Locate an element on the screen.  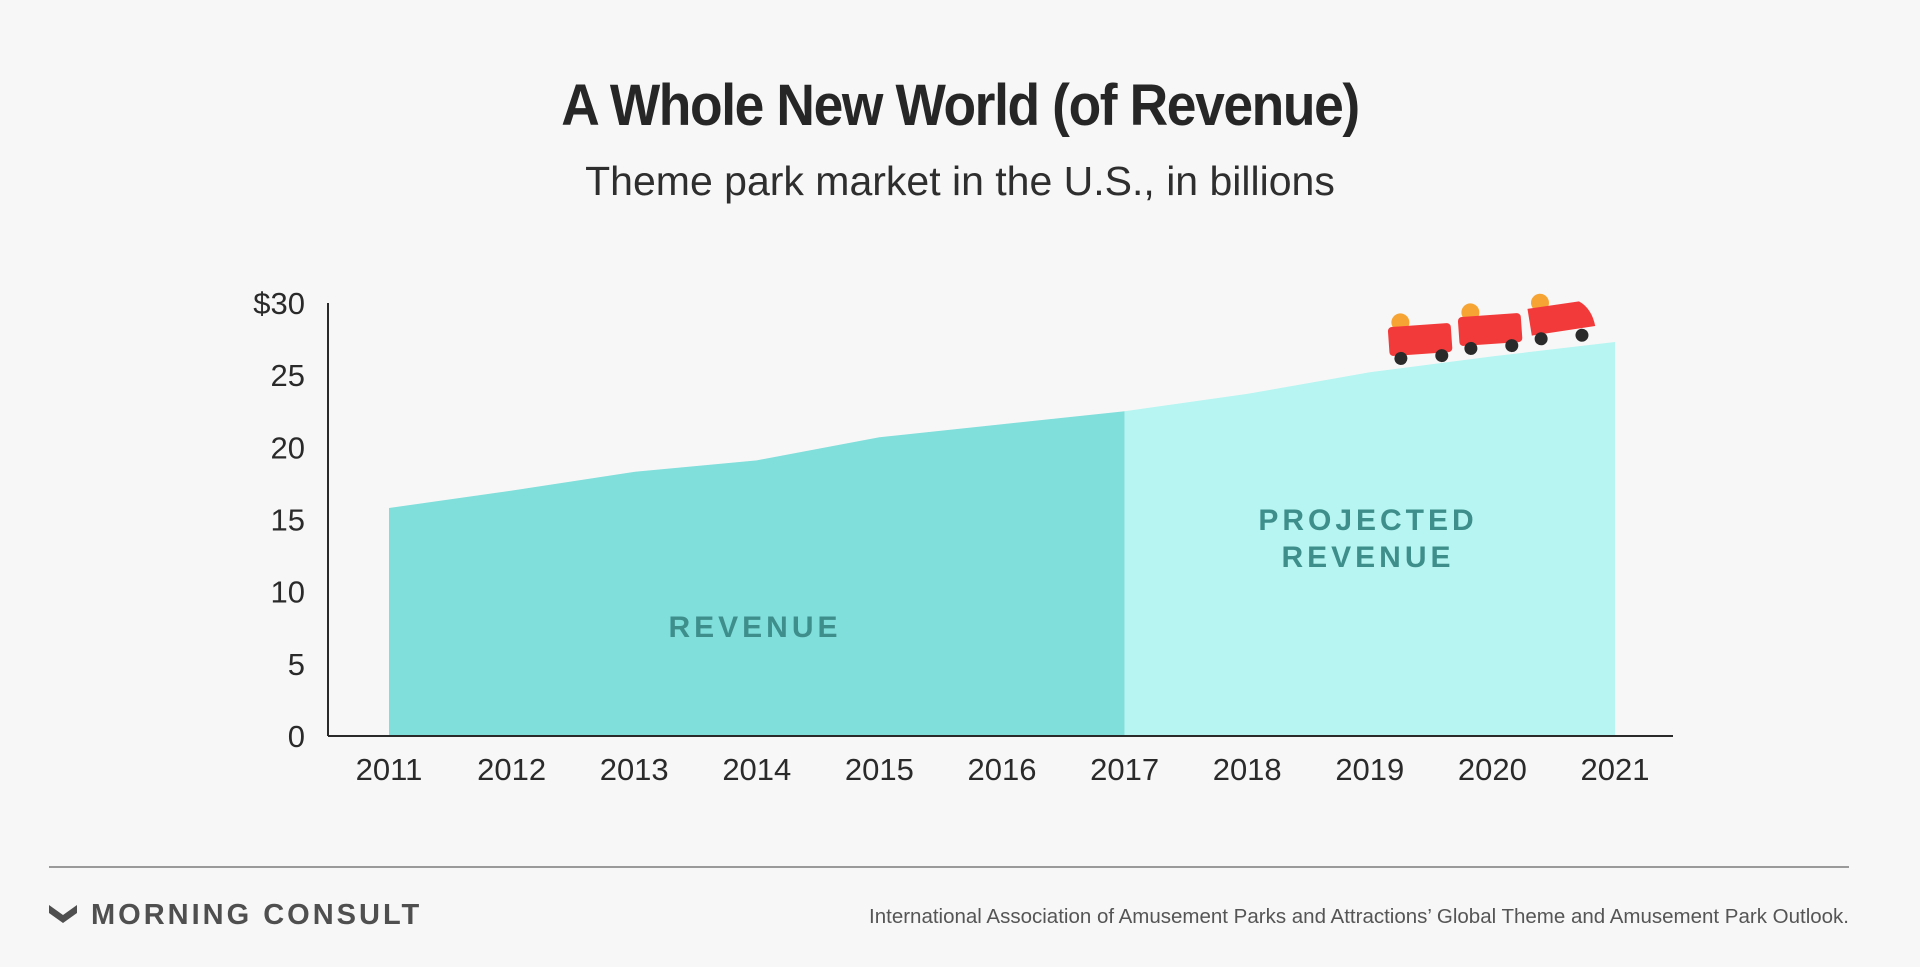
brand-logo-block: MORNING CONSULT is located at coordinates (235, 915).